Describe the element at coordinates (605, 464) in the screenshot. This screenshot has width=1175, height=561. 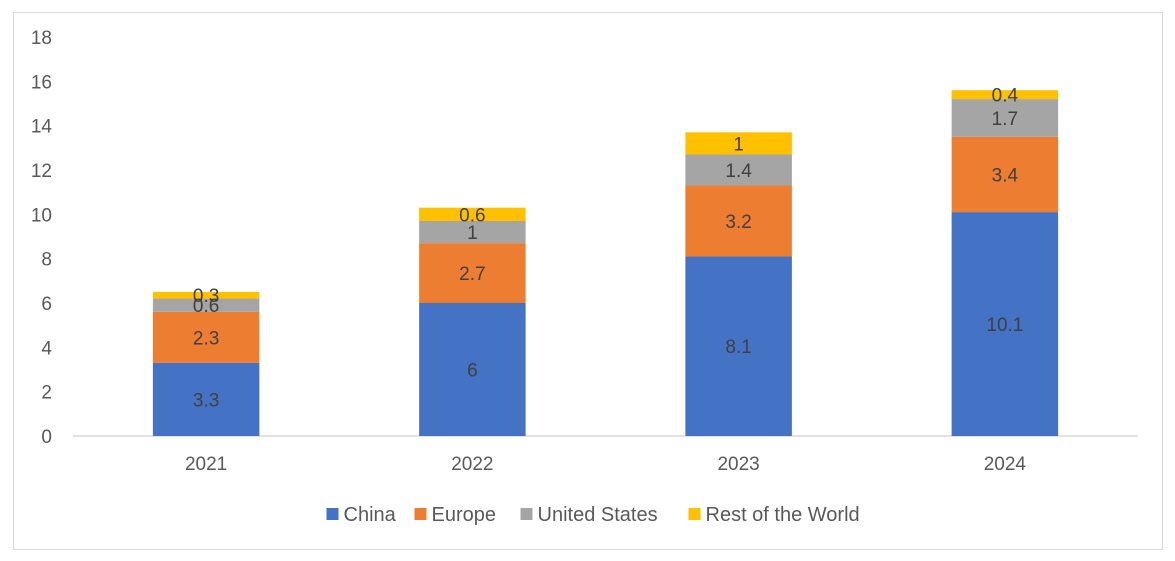
I see `x-axis: 2021 2022 2023 2024` at that location.